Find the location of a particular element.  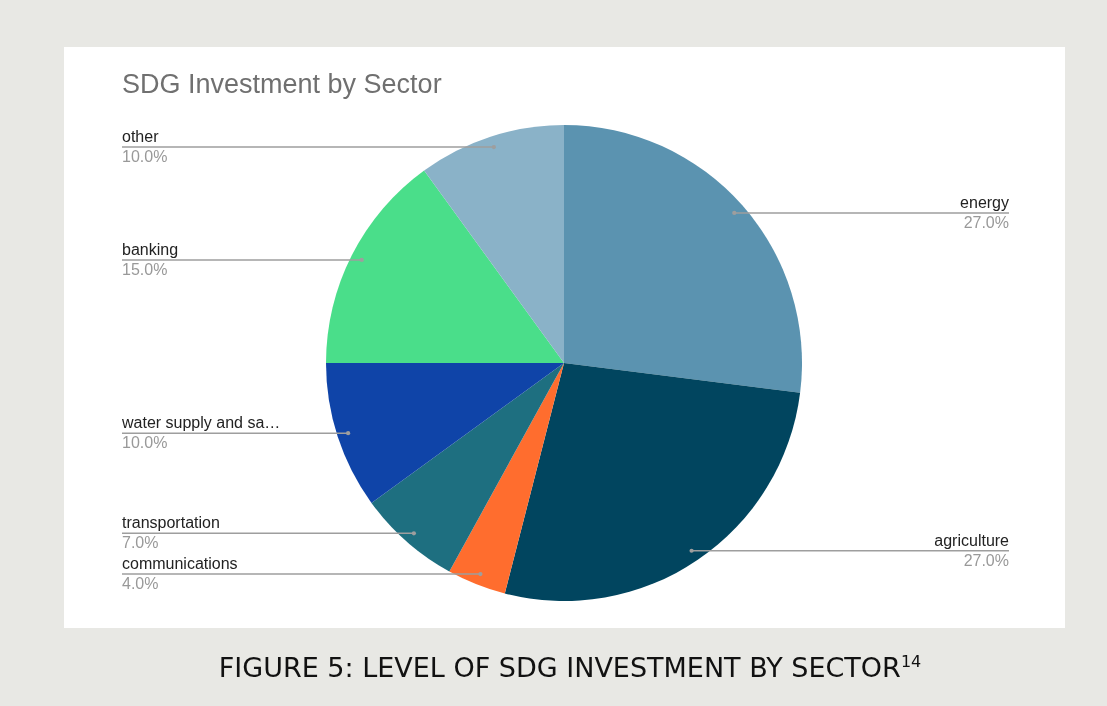

slice-label: other is located at coordinates (141, 137).